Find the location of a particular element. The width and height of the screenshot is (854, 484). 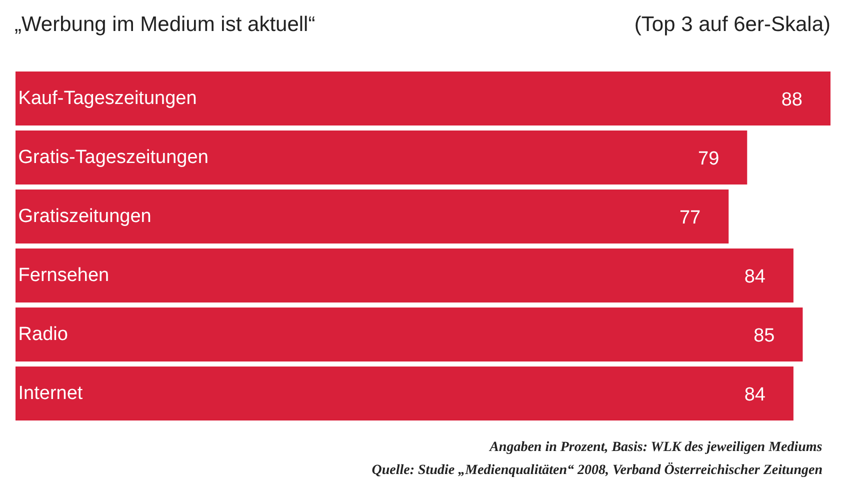

y-tick-label: Radio is located at coordinates (43, 334).